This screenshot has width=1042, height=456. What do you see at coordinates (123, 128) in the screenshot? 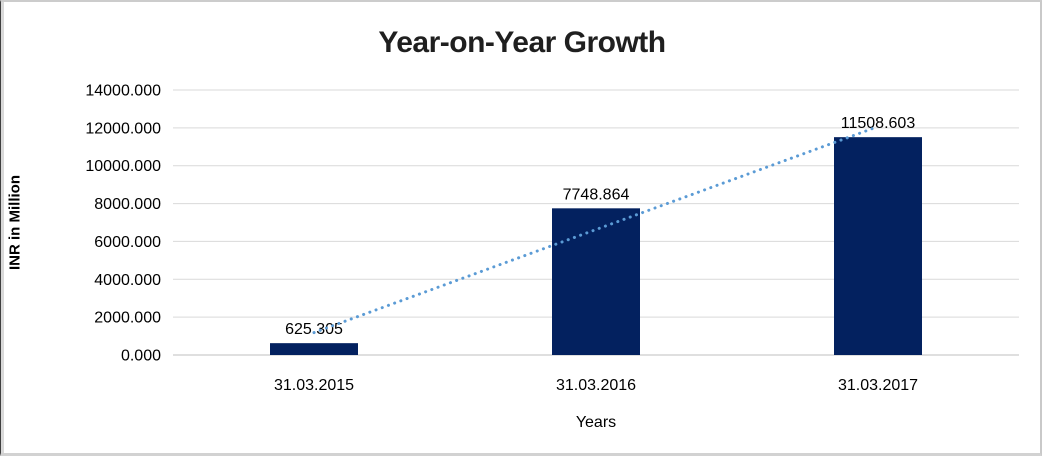
I see `y-tick-label: 12000.000` at bounding box center [123, 128].